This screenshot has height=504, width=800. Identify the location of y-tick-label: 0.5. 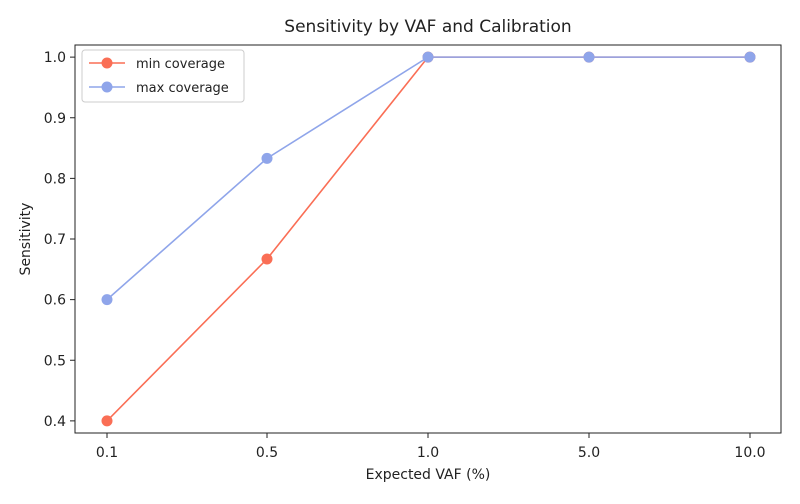
(55, 361).